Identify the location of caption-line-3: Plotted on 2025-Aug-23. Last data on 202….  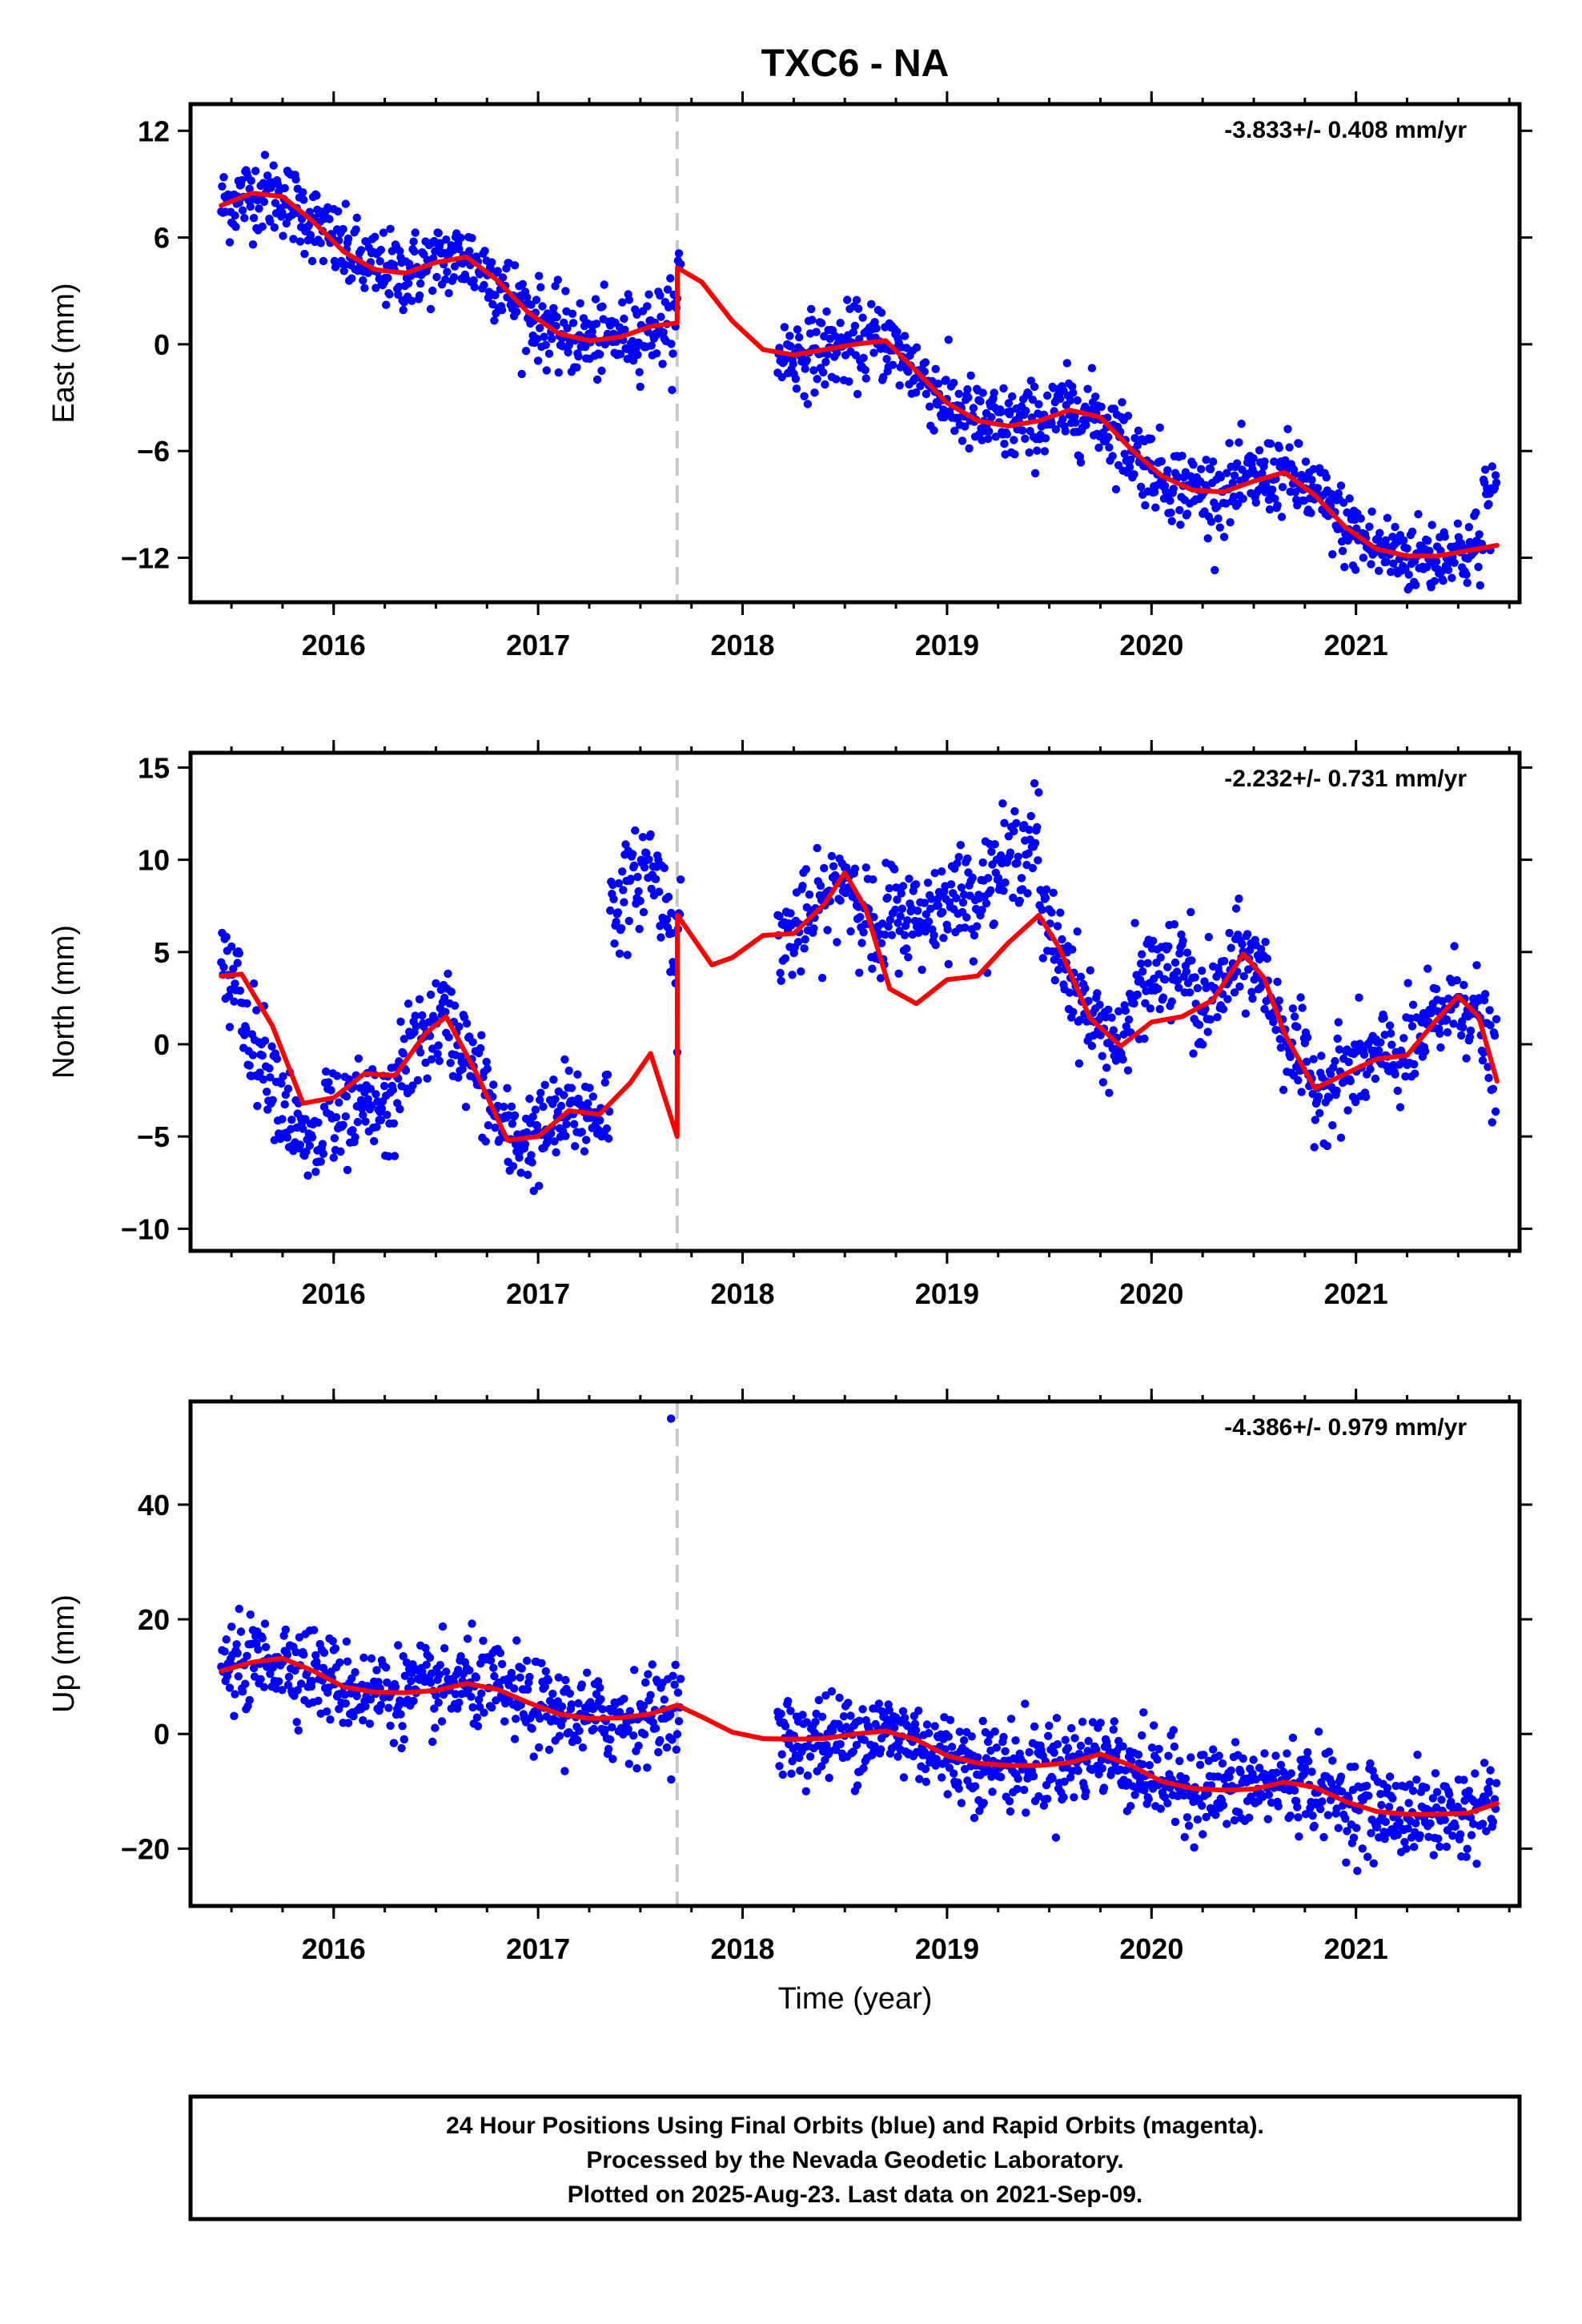
(855, 2194).